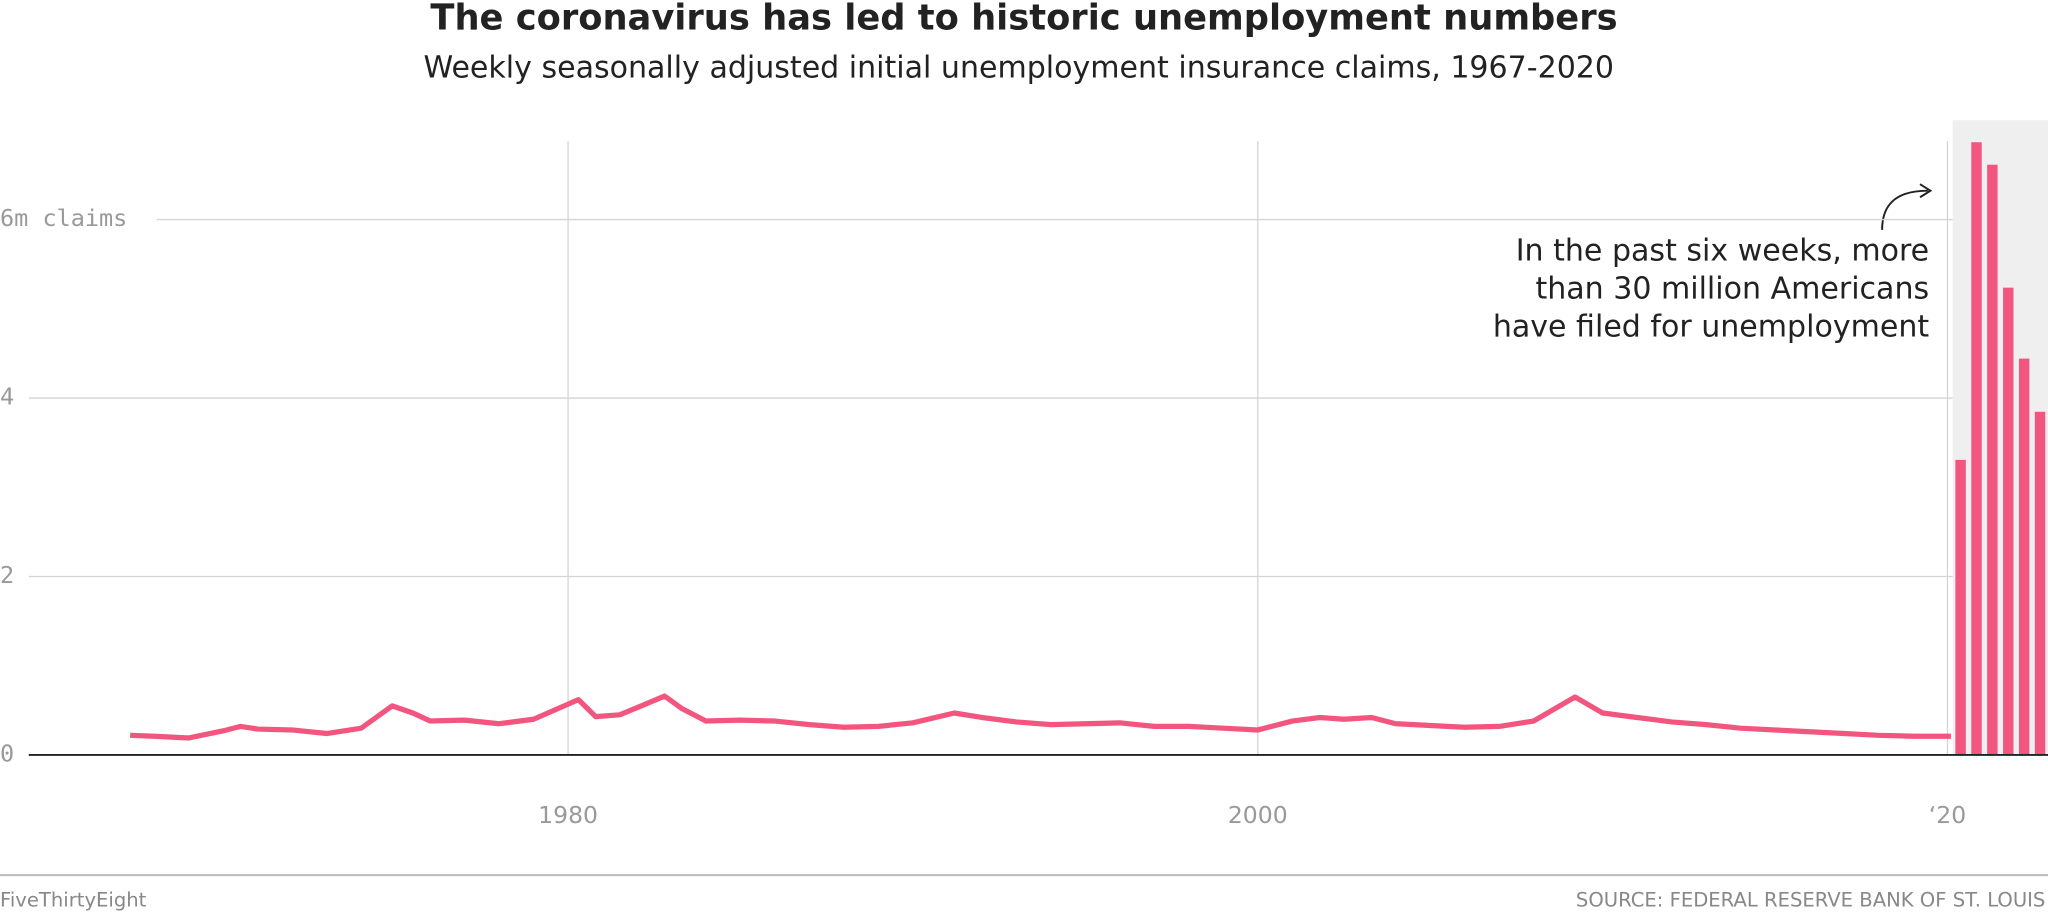  I want to click on y-tick-label: 0, so click(7, 753).